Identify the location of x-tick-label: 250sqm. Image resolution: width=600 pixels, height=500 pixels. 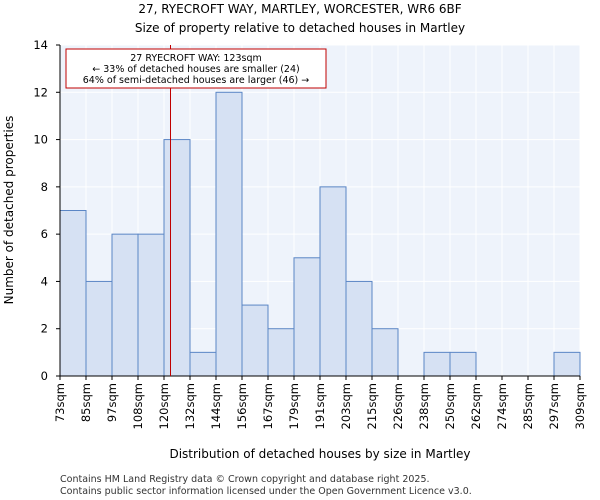
(450, 406).